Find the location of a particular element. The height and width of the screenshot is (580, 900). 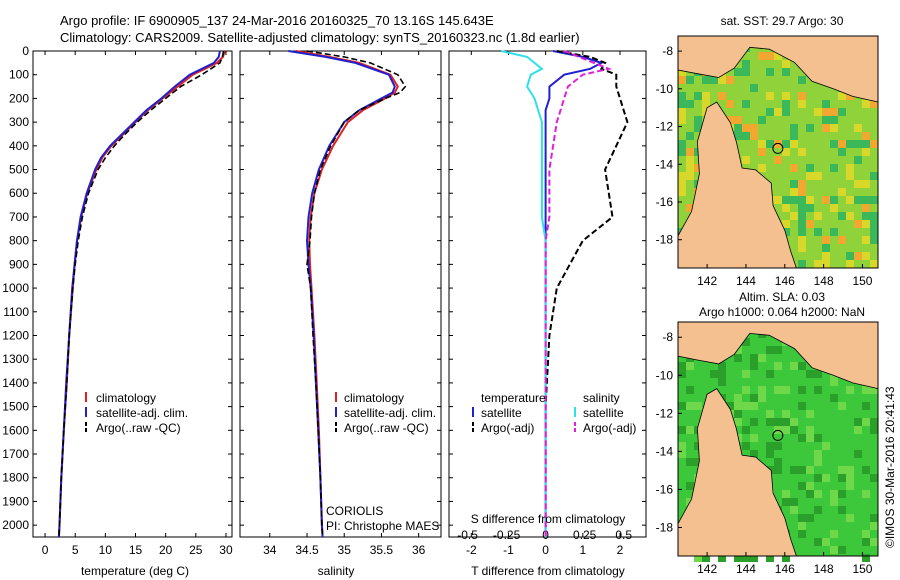

x-tick-label: 35.5 is located at coordinates (382, 550).